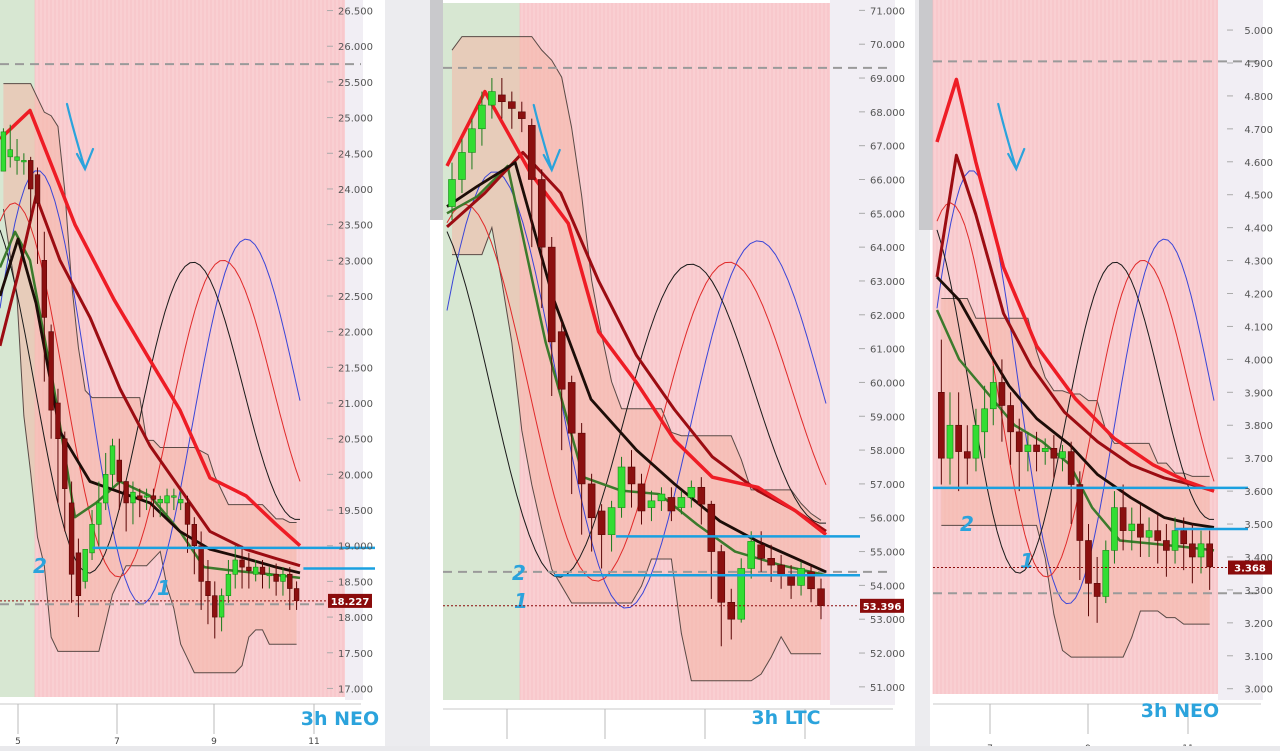  I want to click on y-tick-label: 24.500, so click(355, 154).